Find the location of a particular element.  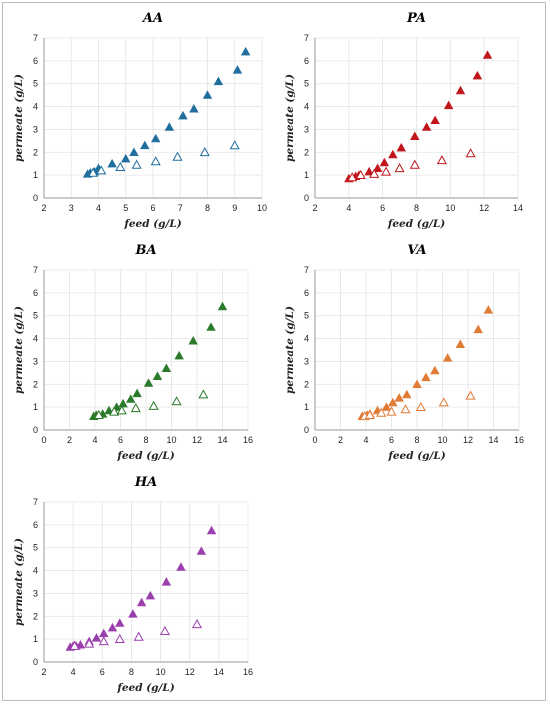

x-tick-label: 3 is located at coordinates (71, 208).